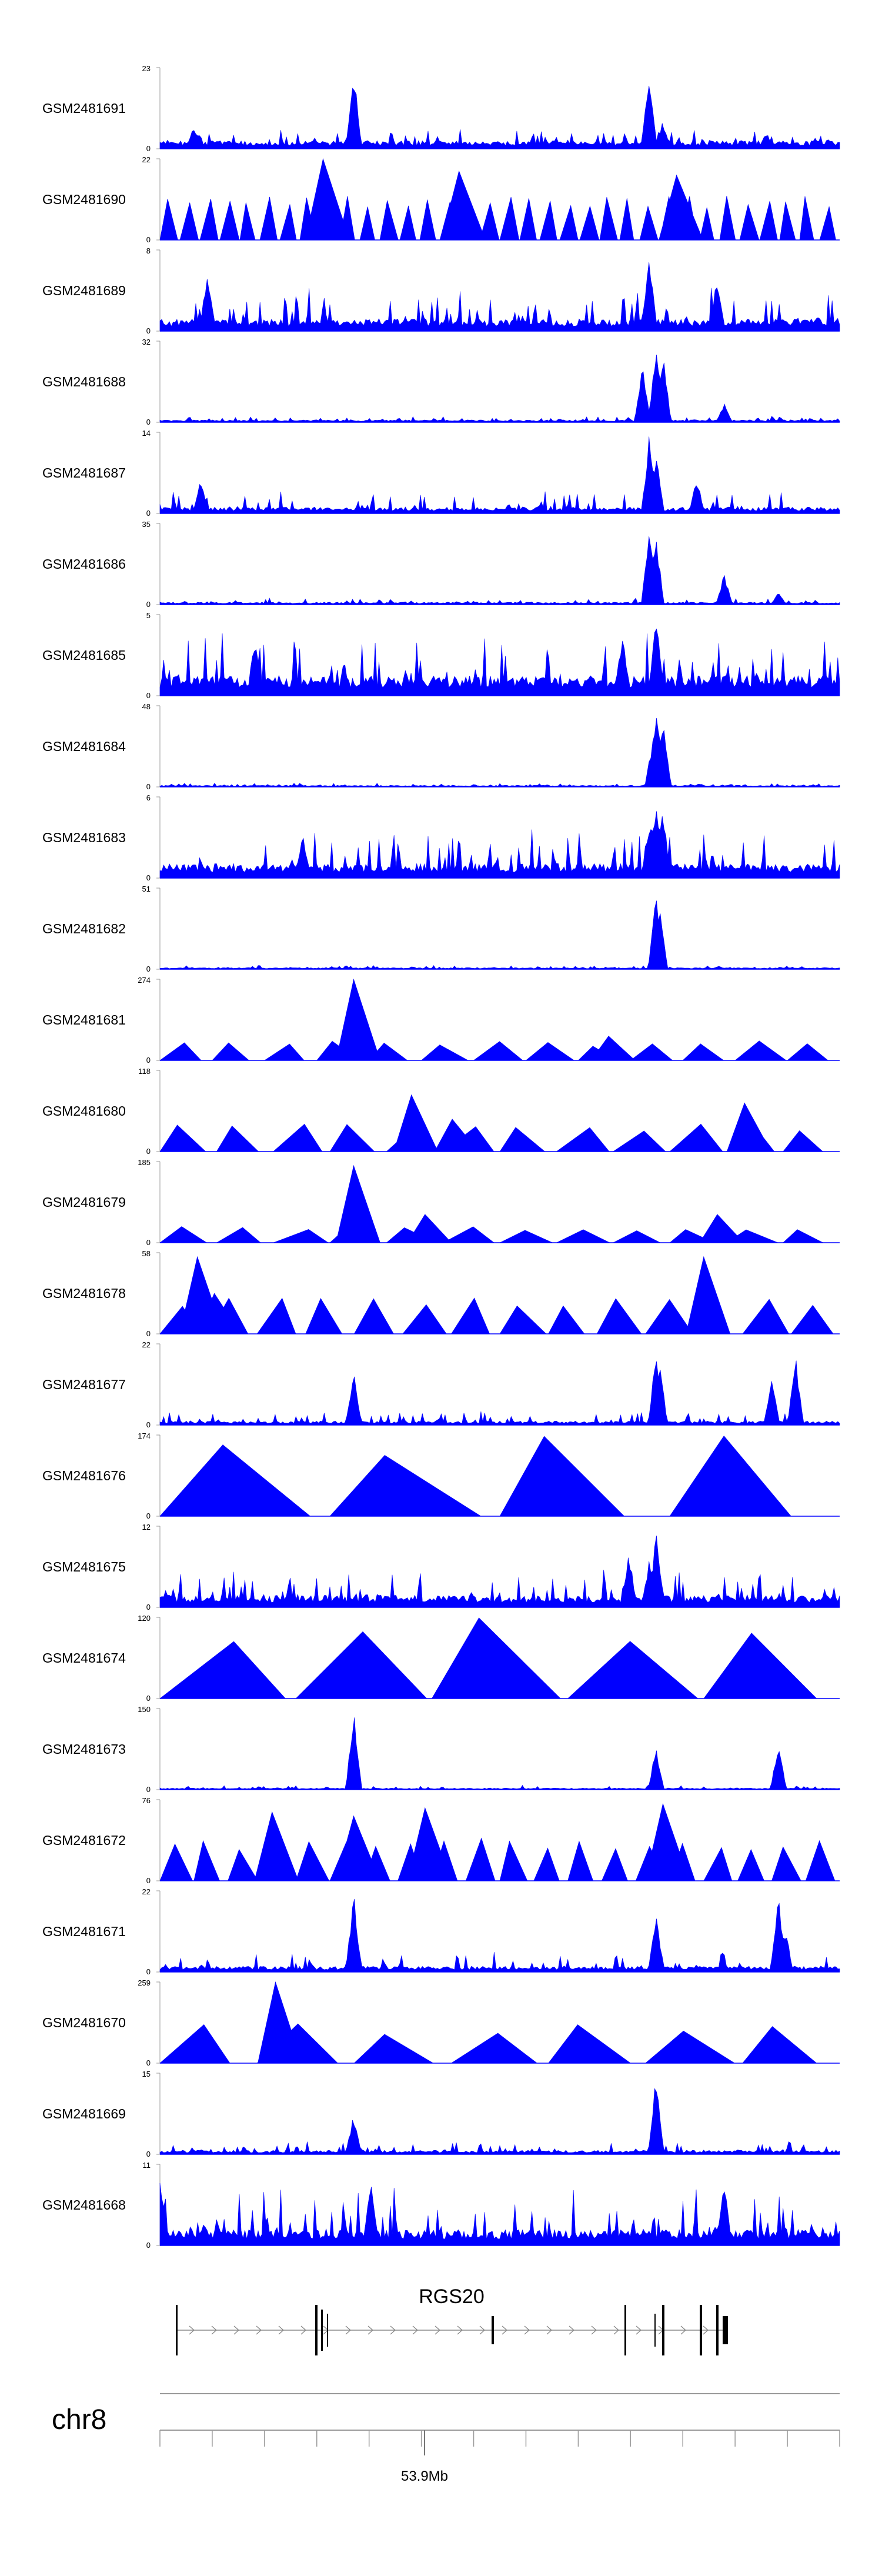 This screenshot has height=2576, width=882. I want to click on track-signal-GSM2481687, so click(499, 475).